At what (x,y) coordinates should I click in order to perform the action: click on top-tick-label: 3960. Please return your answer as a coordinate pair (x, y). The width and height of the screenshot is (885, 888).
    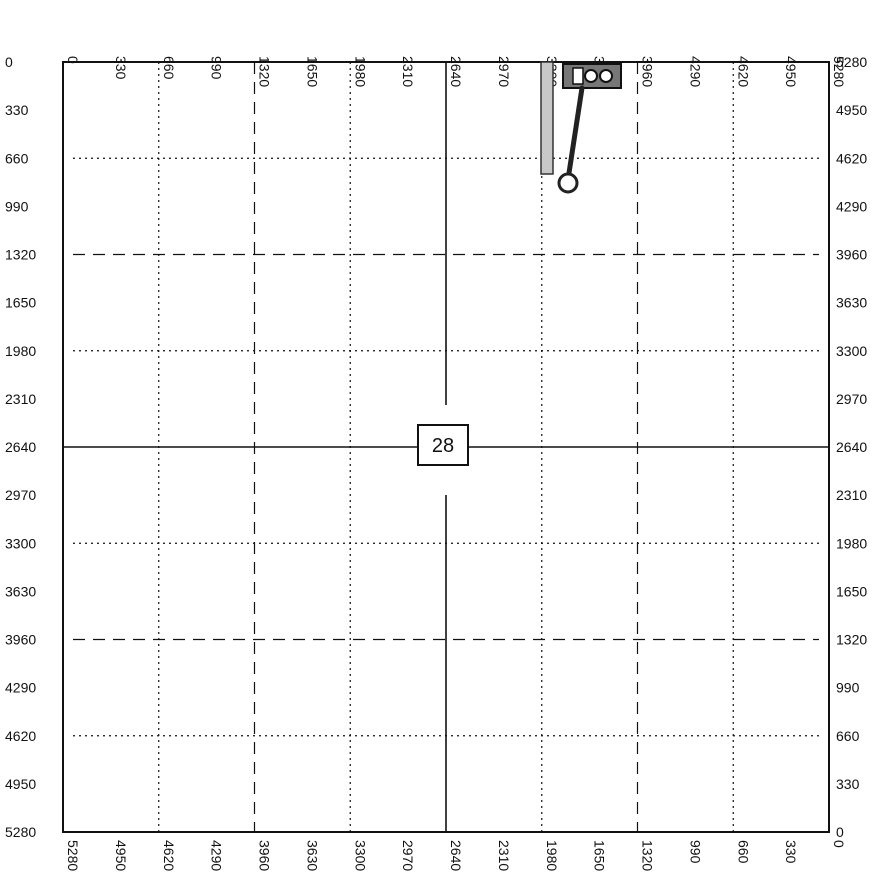
    Looking at the image, I should click on (648, 71).